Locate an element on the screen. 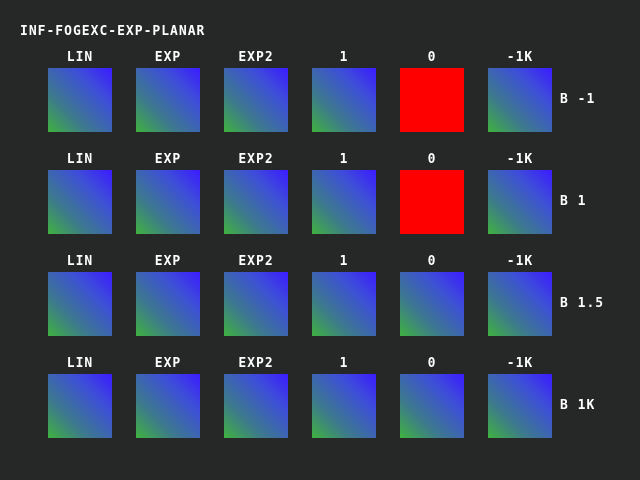 The width and height of the screenshot is (640, 480). test-title: INF-FOGEXC-EXP-PLANAR is located at coordinates (113, 31).